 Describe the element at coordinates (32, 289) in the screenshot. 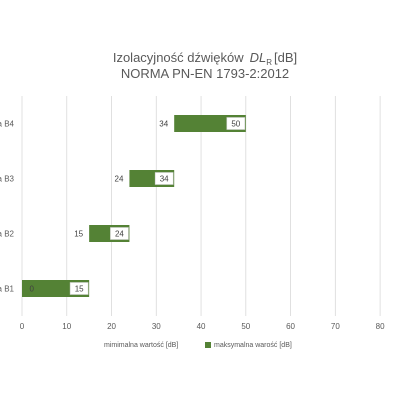

I see `data-label-min: 0` at that location.